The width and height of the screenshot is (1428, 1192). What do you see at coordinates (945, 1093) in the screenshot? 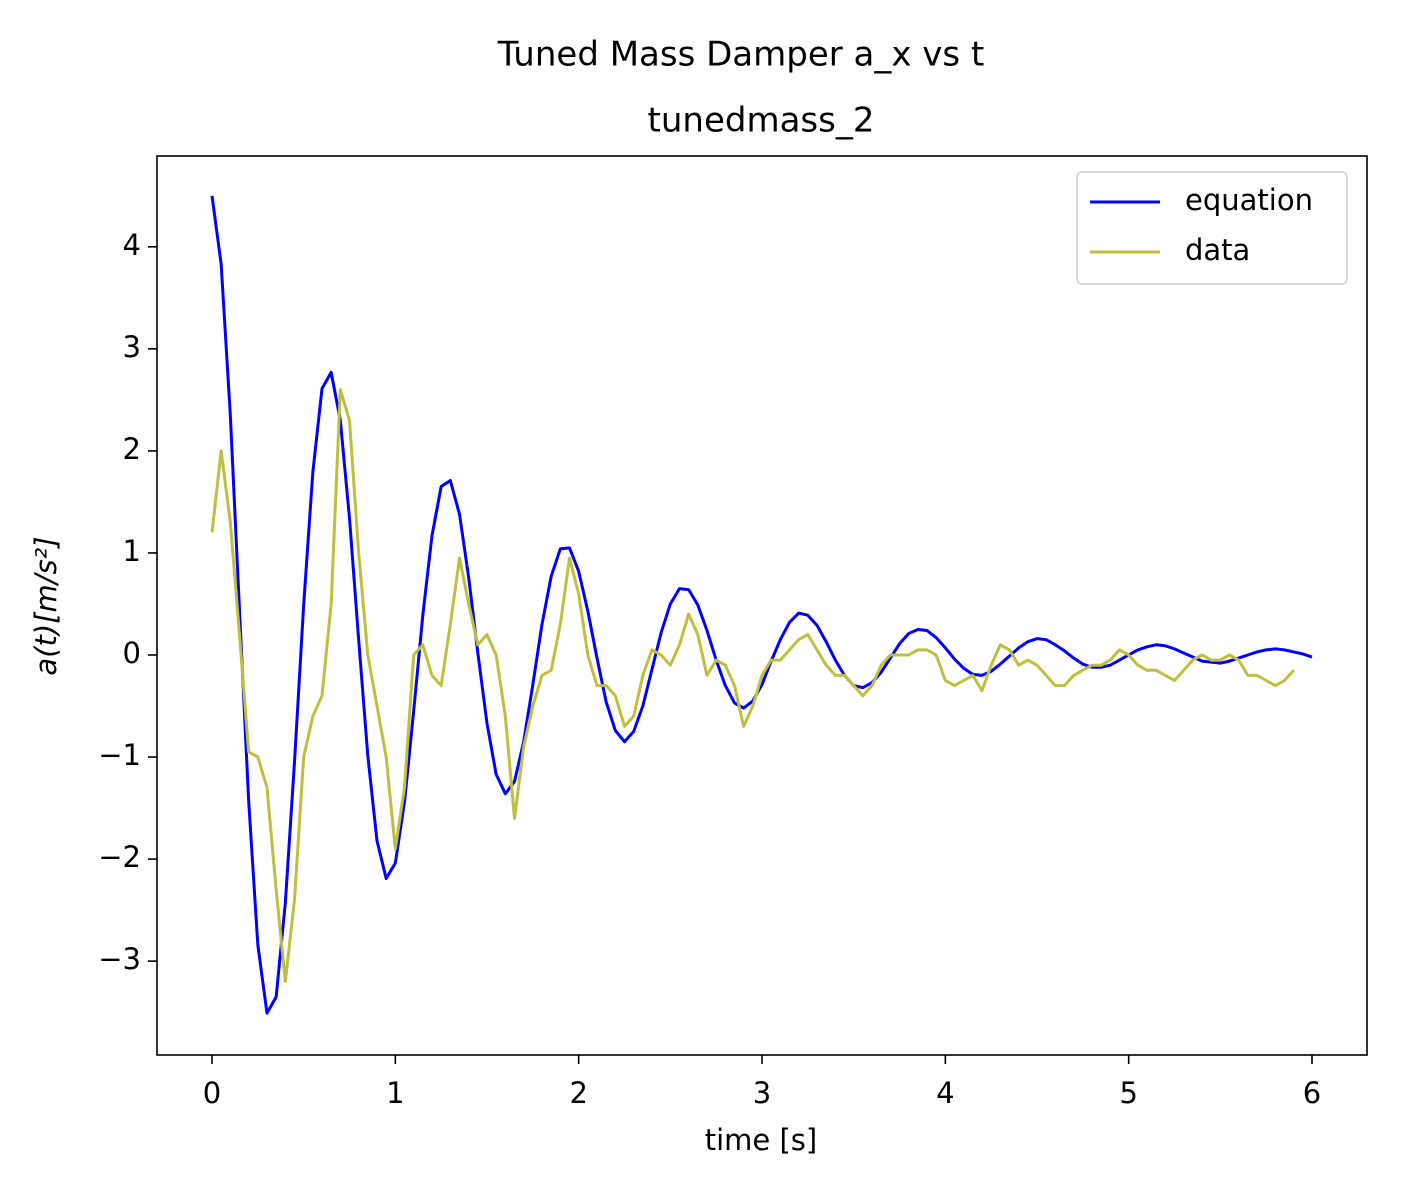
I see `x-tick-label: 4` at bounding box center [945, 1093].